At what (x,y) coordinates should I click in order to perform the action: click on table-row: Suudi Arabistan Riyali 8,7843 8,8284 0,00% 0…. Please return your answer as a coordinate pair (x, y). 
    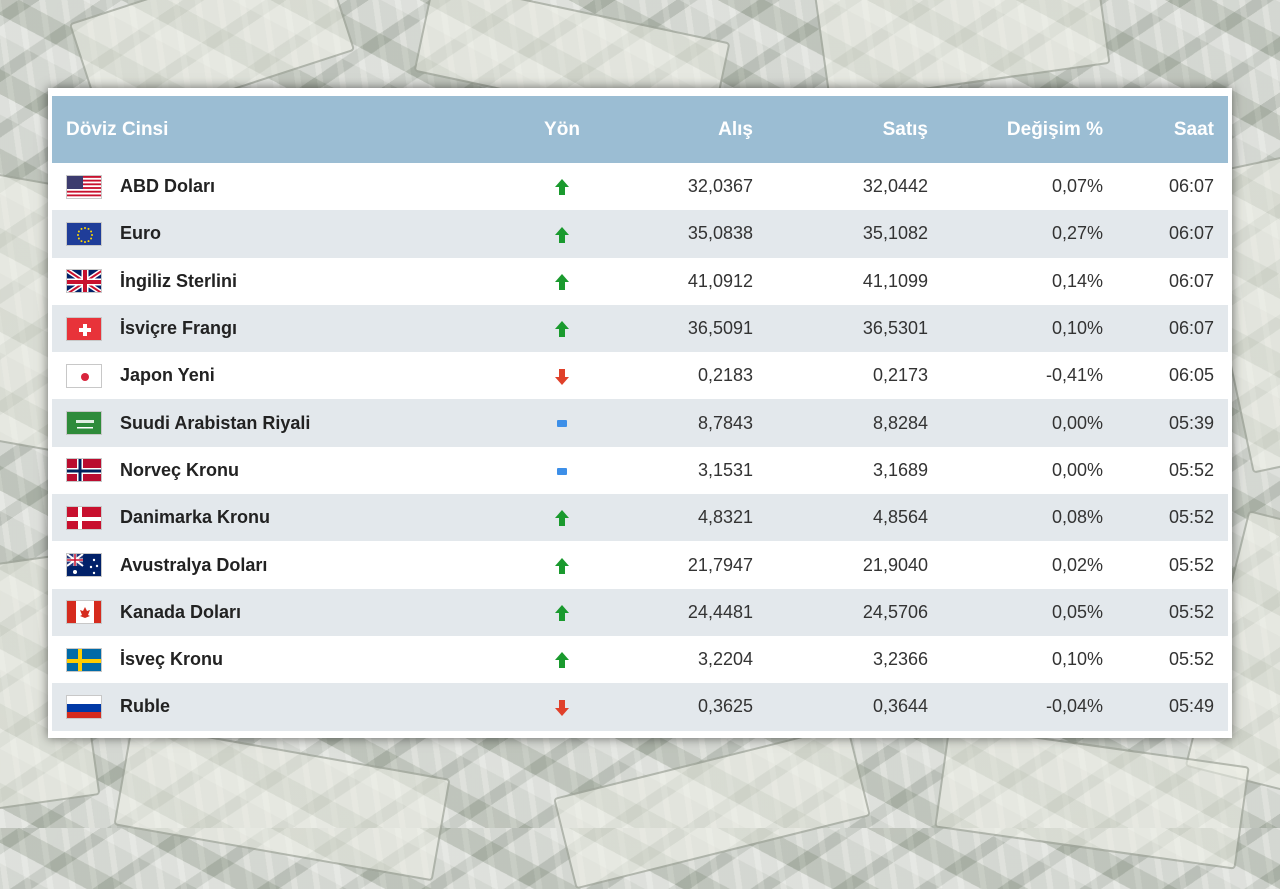
    Looking at the image, I should click on (640, 423).